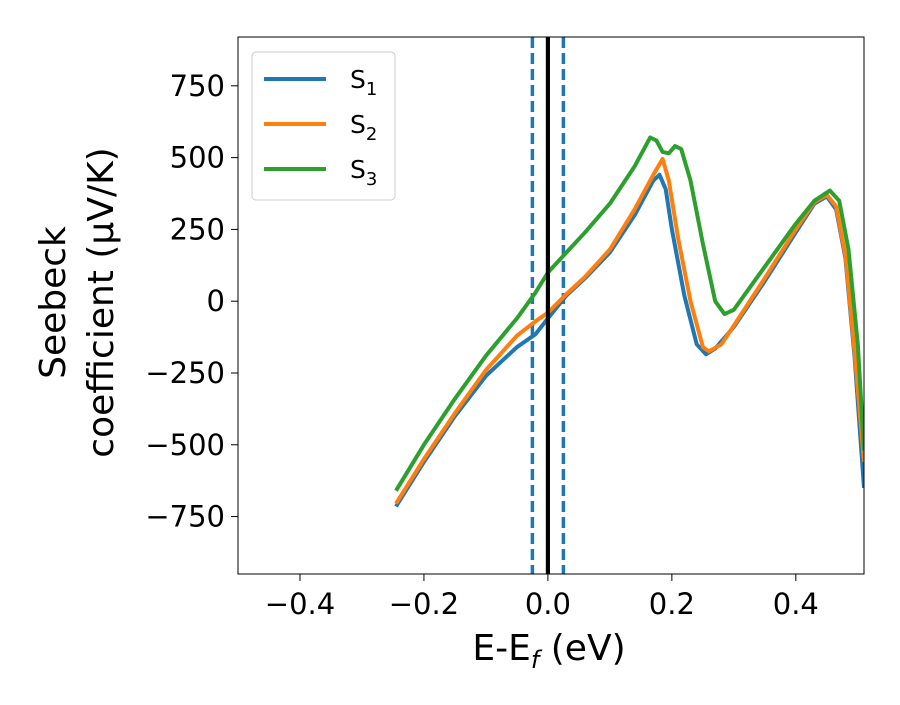 The width and height of the screenshot is (900, 705). I want to click on y-axis: 750 500 250 0 −250 −500 −750, so click(191, 301).